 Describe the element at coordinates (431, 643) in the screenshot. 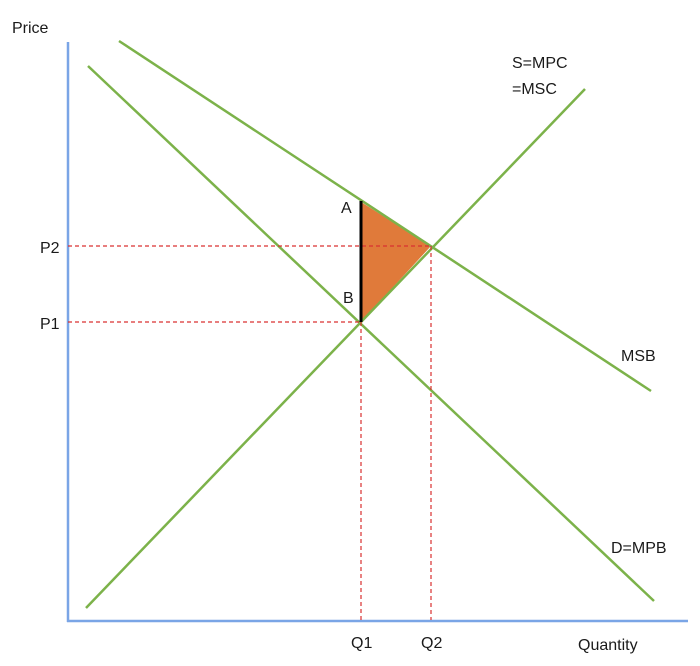

I see `q2-label: Q2` at that location.